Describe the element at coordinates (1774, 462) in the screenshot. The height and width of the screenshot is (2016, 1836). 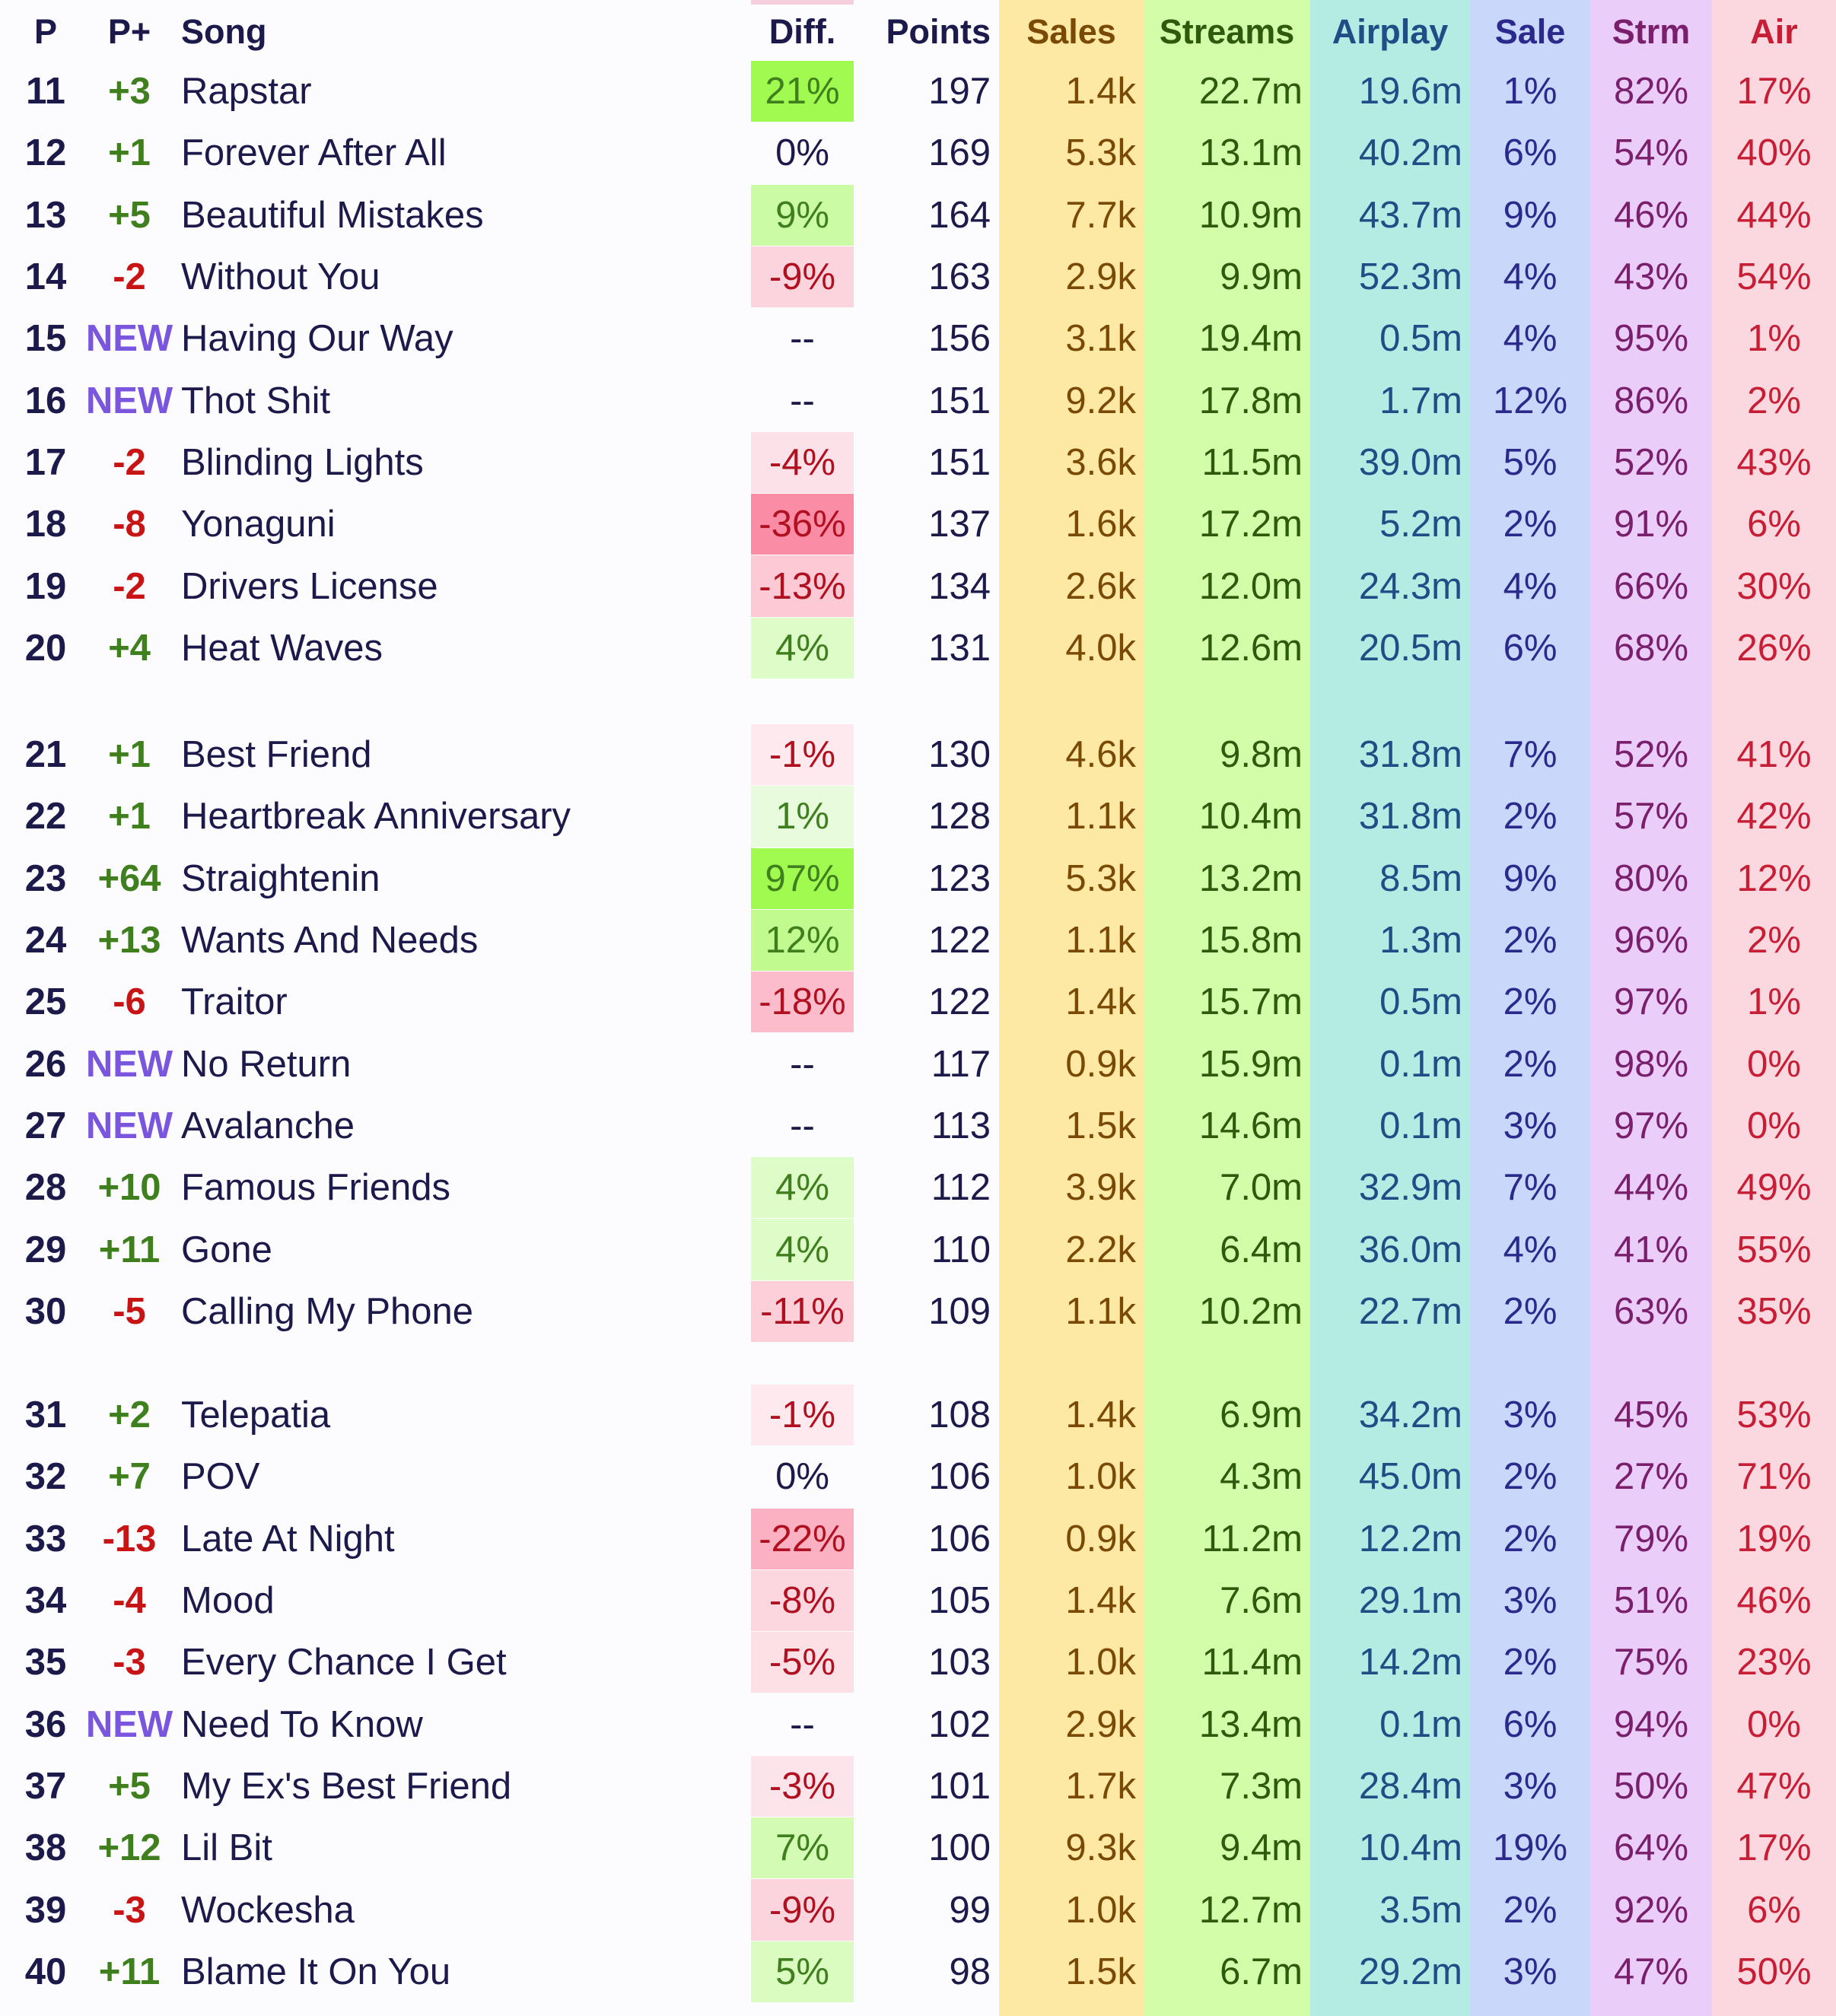
I see `row-air-pct: 43%` at that location.